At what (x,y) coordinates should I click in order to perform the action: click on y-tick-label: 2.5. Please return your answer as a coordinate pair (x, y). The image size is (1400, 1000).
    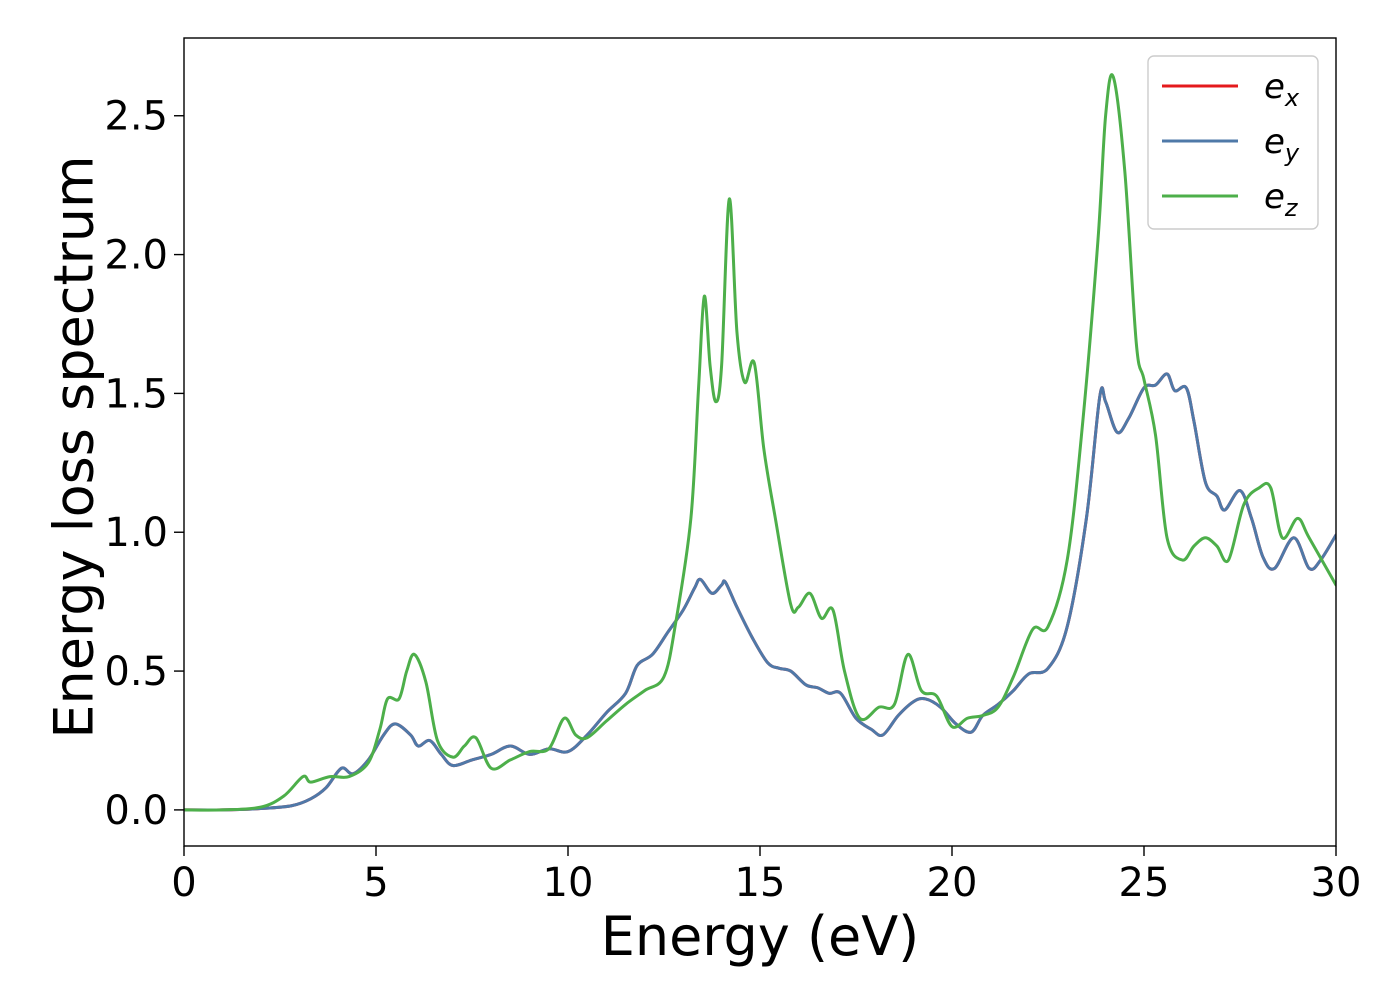
    Looking at the image, I should click on (136, 117).